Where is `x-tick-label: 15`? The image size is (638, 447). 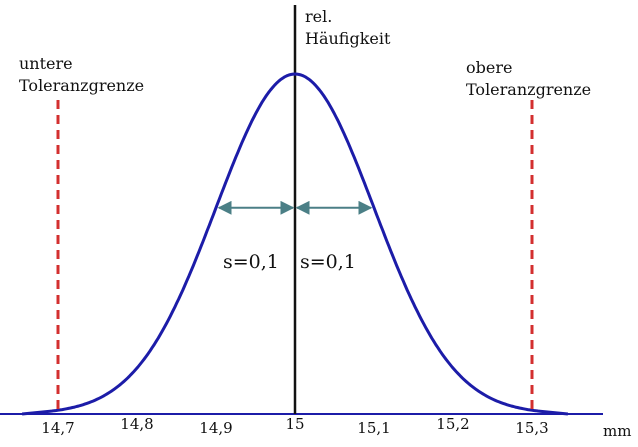 x-tick-label: 15 is located at coordinates (294, 424).